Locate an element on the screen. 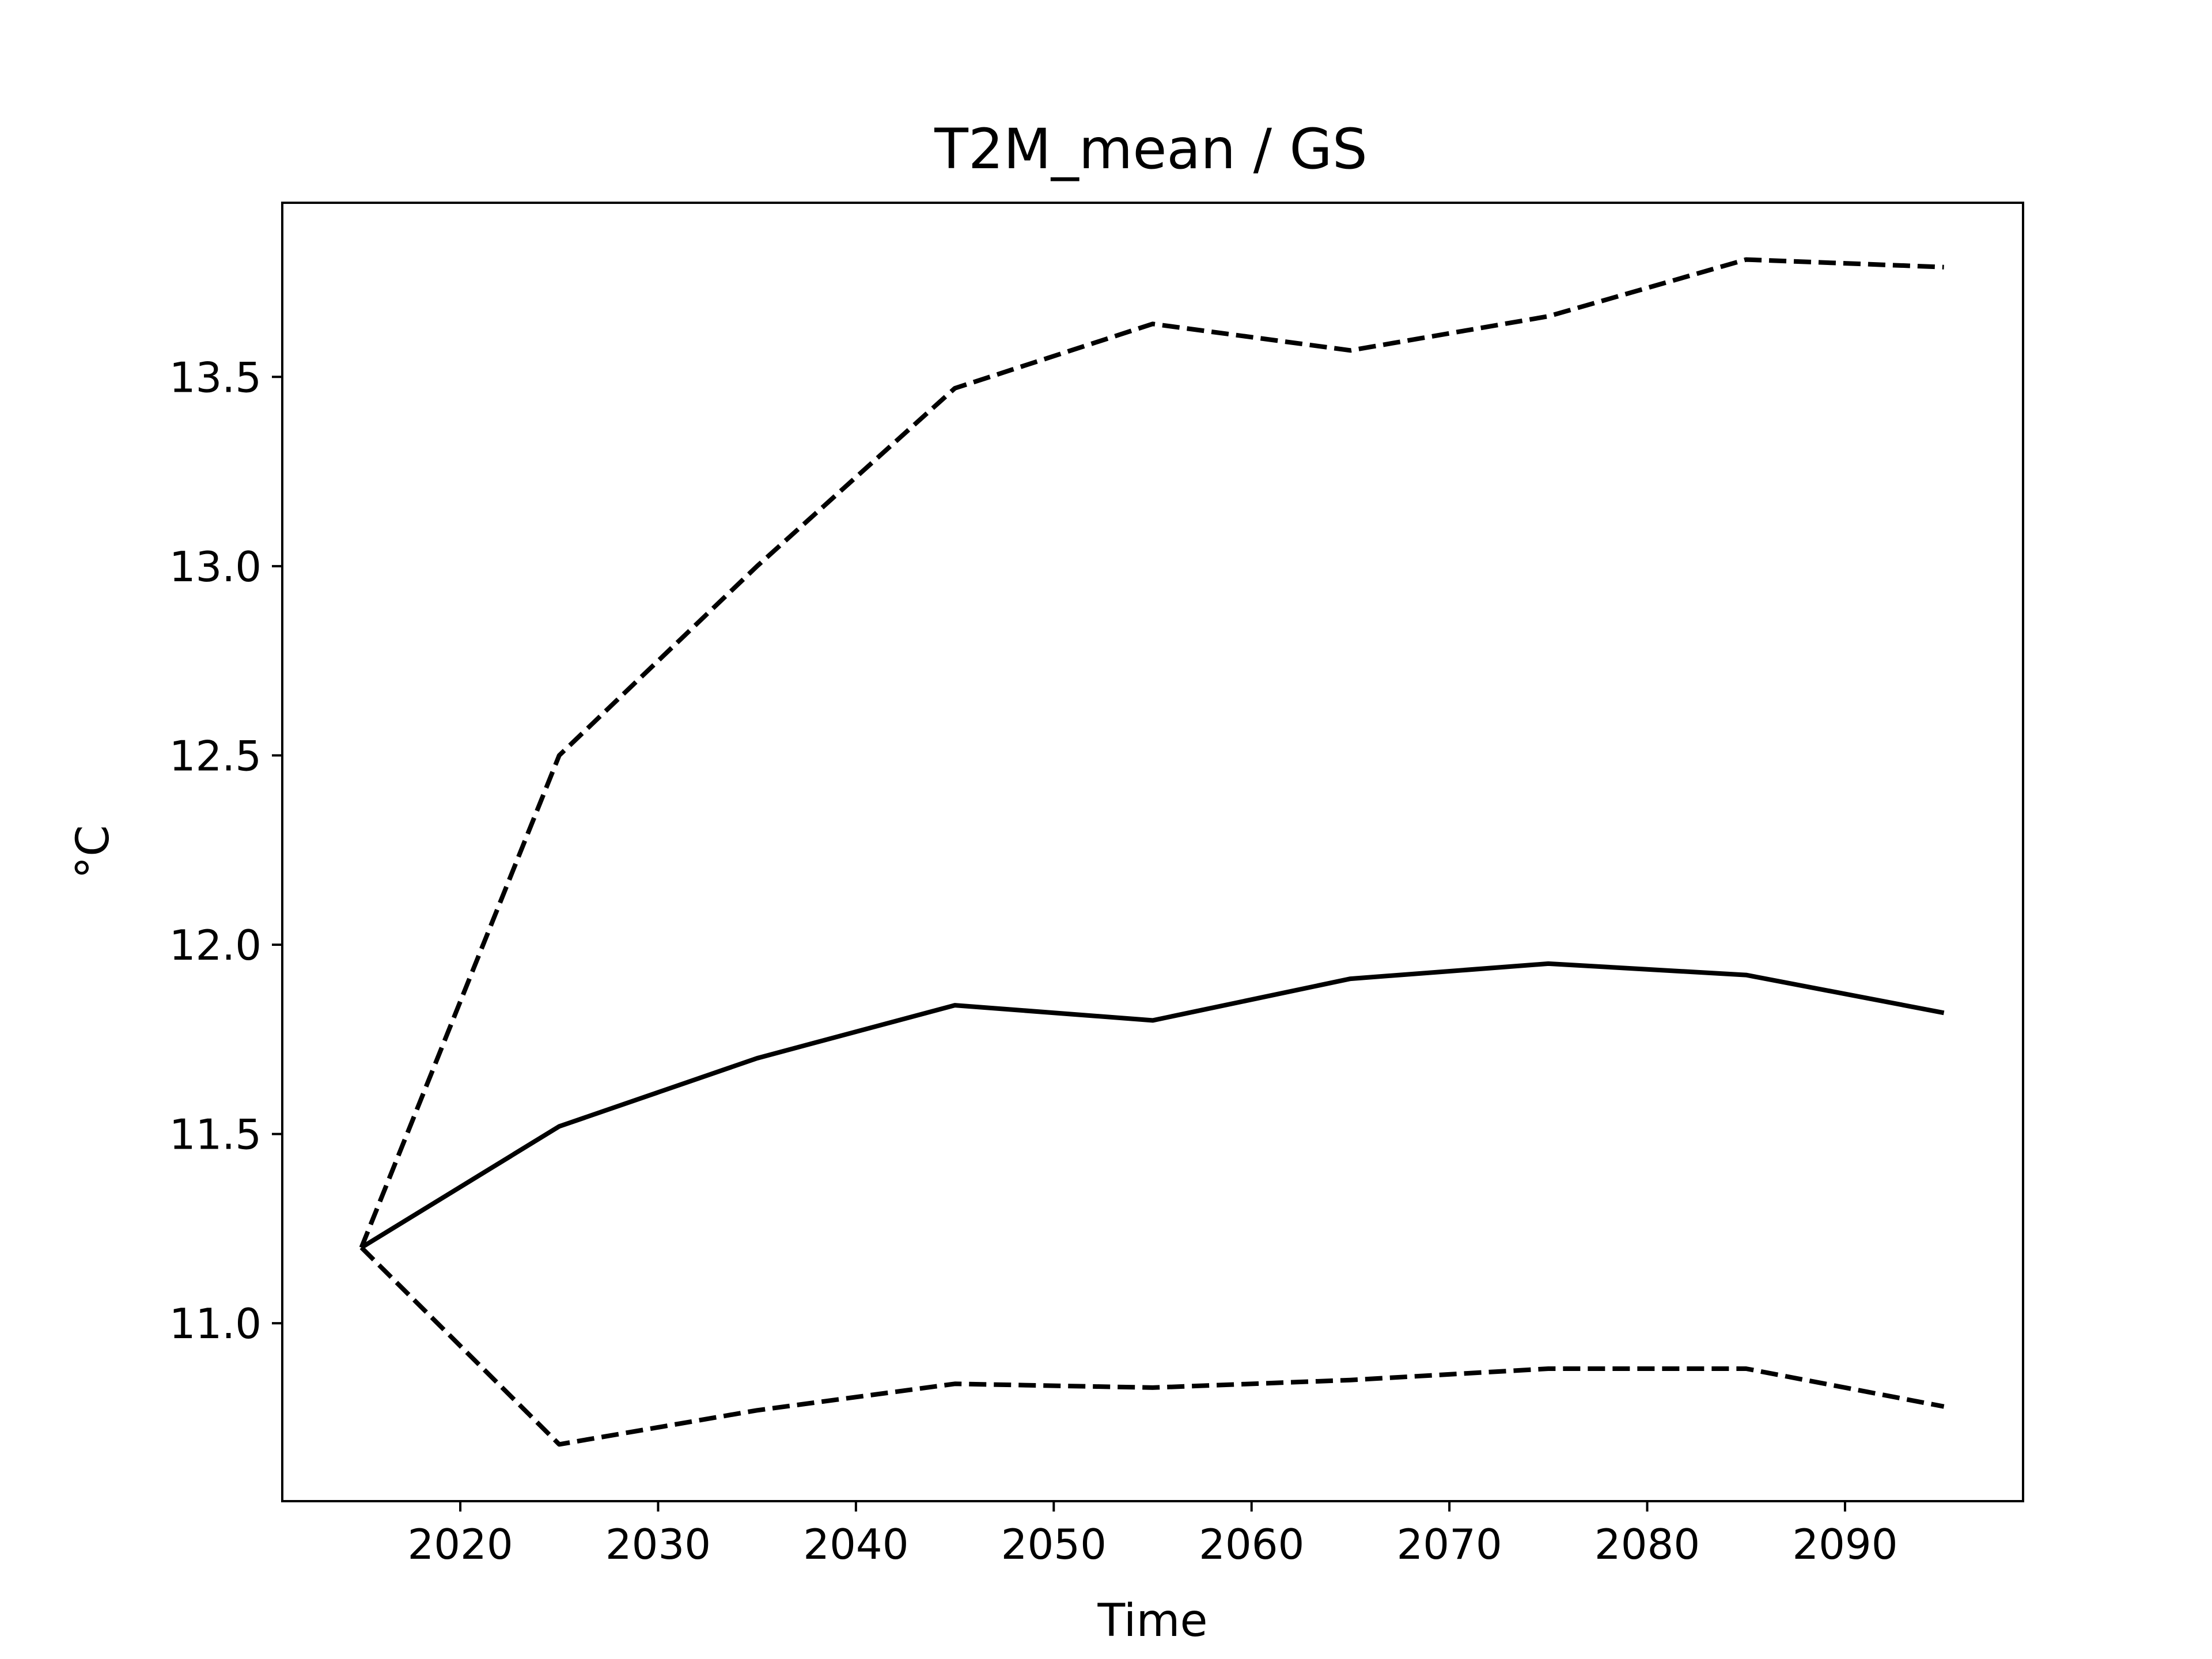  x-tick-label: 2080 is located at coordinates (1647, 1544).